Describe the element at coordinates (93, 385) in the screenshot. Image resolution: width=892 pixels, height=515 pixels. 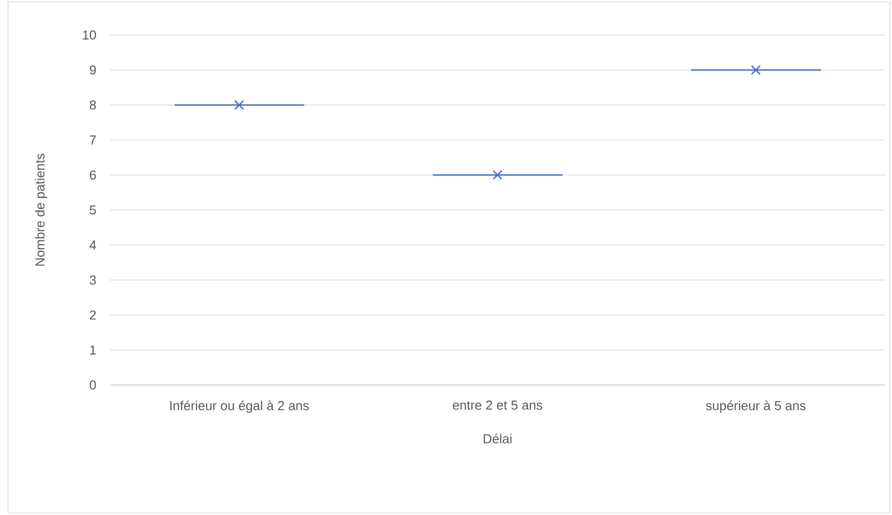
I see `y-tick-label: 0` at that location.